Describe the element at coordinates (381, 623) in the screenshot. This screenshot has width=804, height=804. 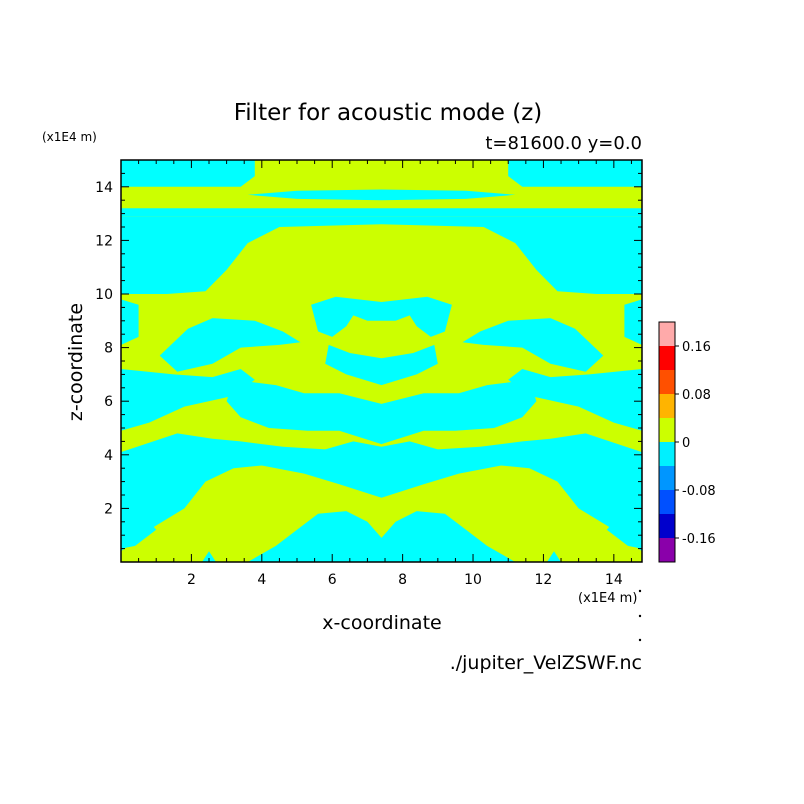
I see `x-axis-label: x-coordinate` at that location.